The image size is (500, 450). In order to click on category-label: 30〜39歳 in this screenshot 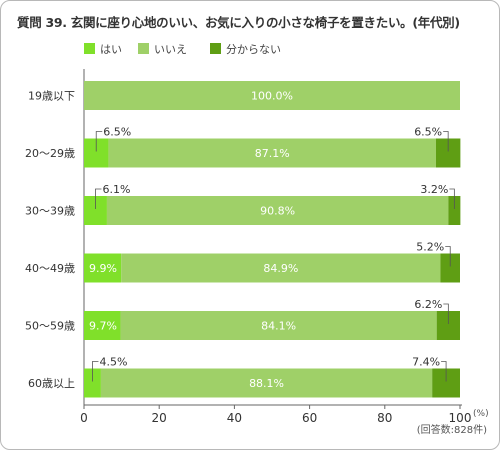, I will do `click(50, 211)`.